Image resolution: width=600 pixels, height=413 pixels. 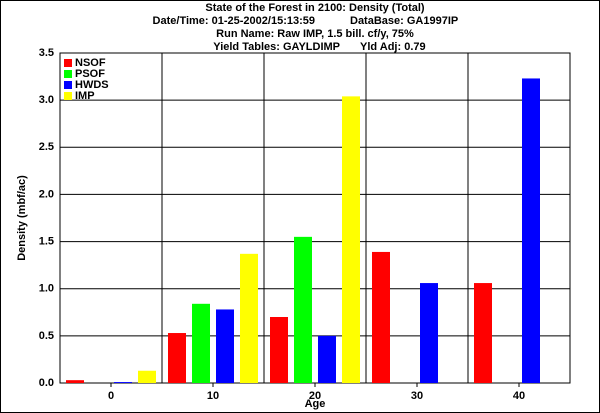 What do you see at coordinates (111, 396) in the screenshot?
I see `x-tick-label: 0` at bounding box center [111, 396].